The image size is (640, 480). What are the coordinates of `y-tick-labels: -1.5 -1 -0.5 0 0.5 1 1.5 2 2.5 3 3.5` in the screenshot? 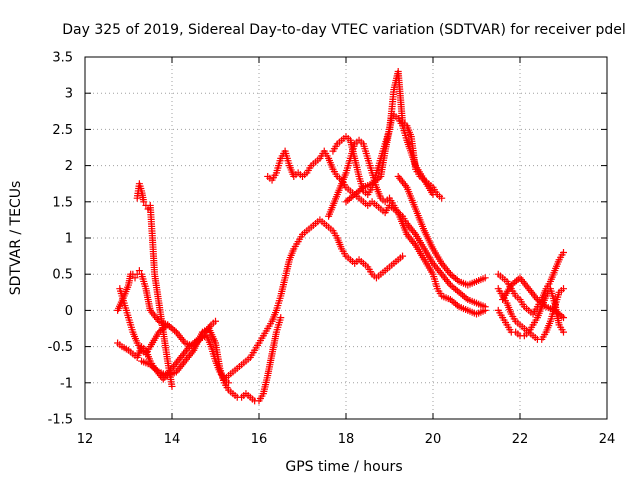 It's located at (60, 239).